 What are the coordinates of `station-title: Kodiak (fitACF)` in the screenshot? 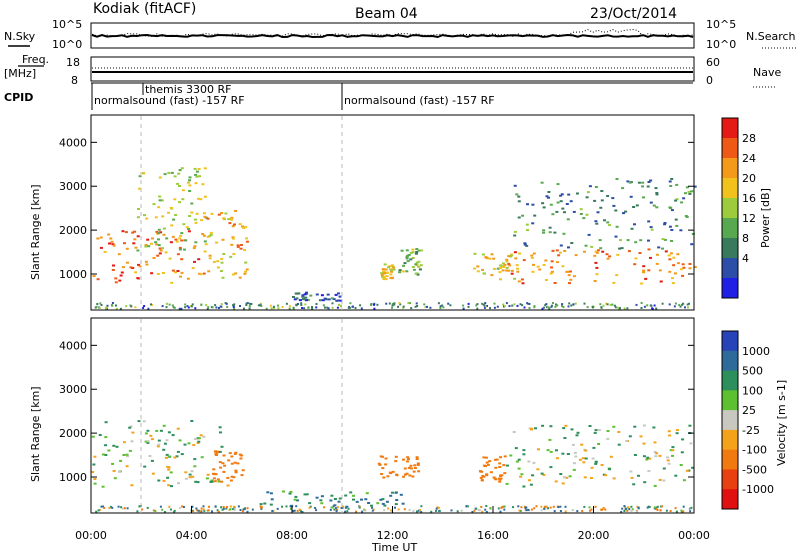 It's located at (144, 9).